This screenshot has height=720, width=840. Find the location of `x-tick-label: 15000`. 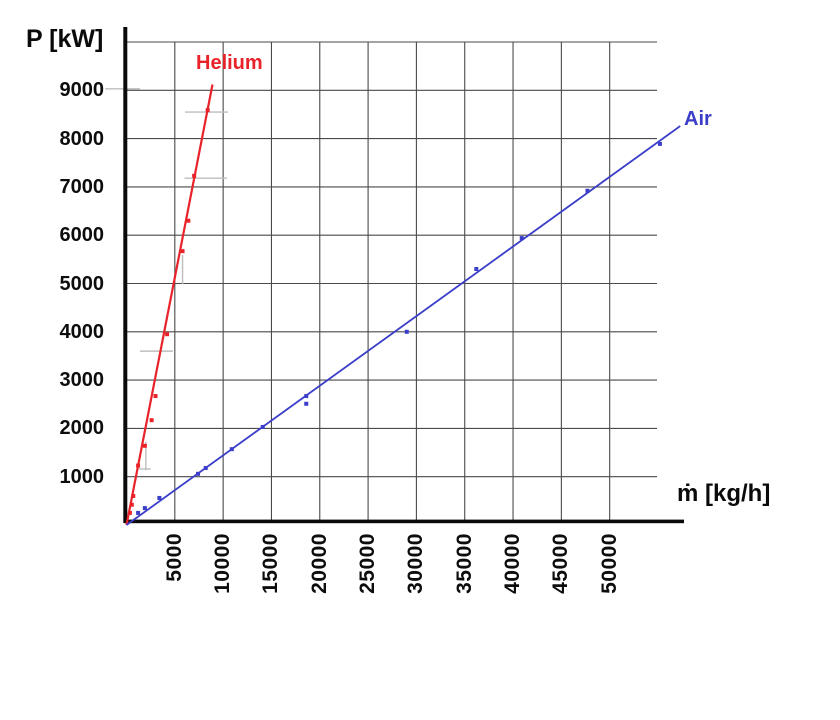

x-tick-label: 15000 is located at coordinates (271, 563).